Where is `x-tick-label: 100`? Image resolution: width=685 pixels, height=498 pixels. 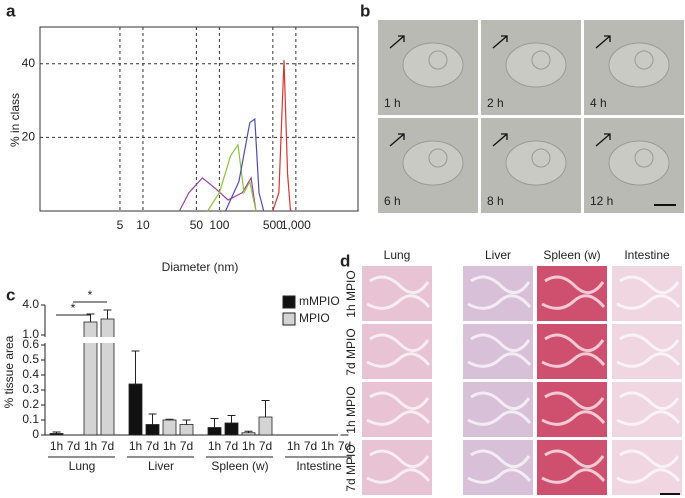
x-tick-label: 100 is located at coordinates (219, 225).